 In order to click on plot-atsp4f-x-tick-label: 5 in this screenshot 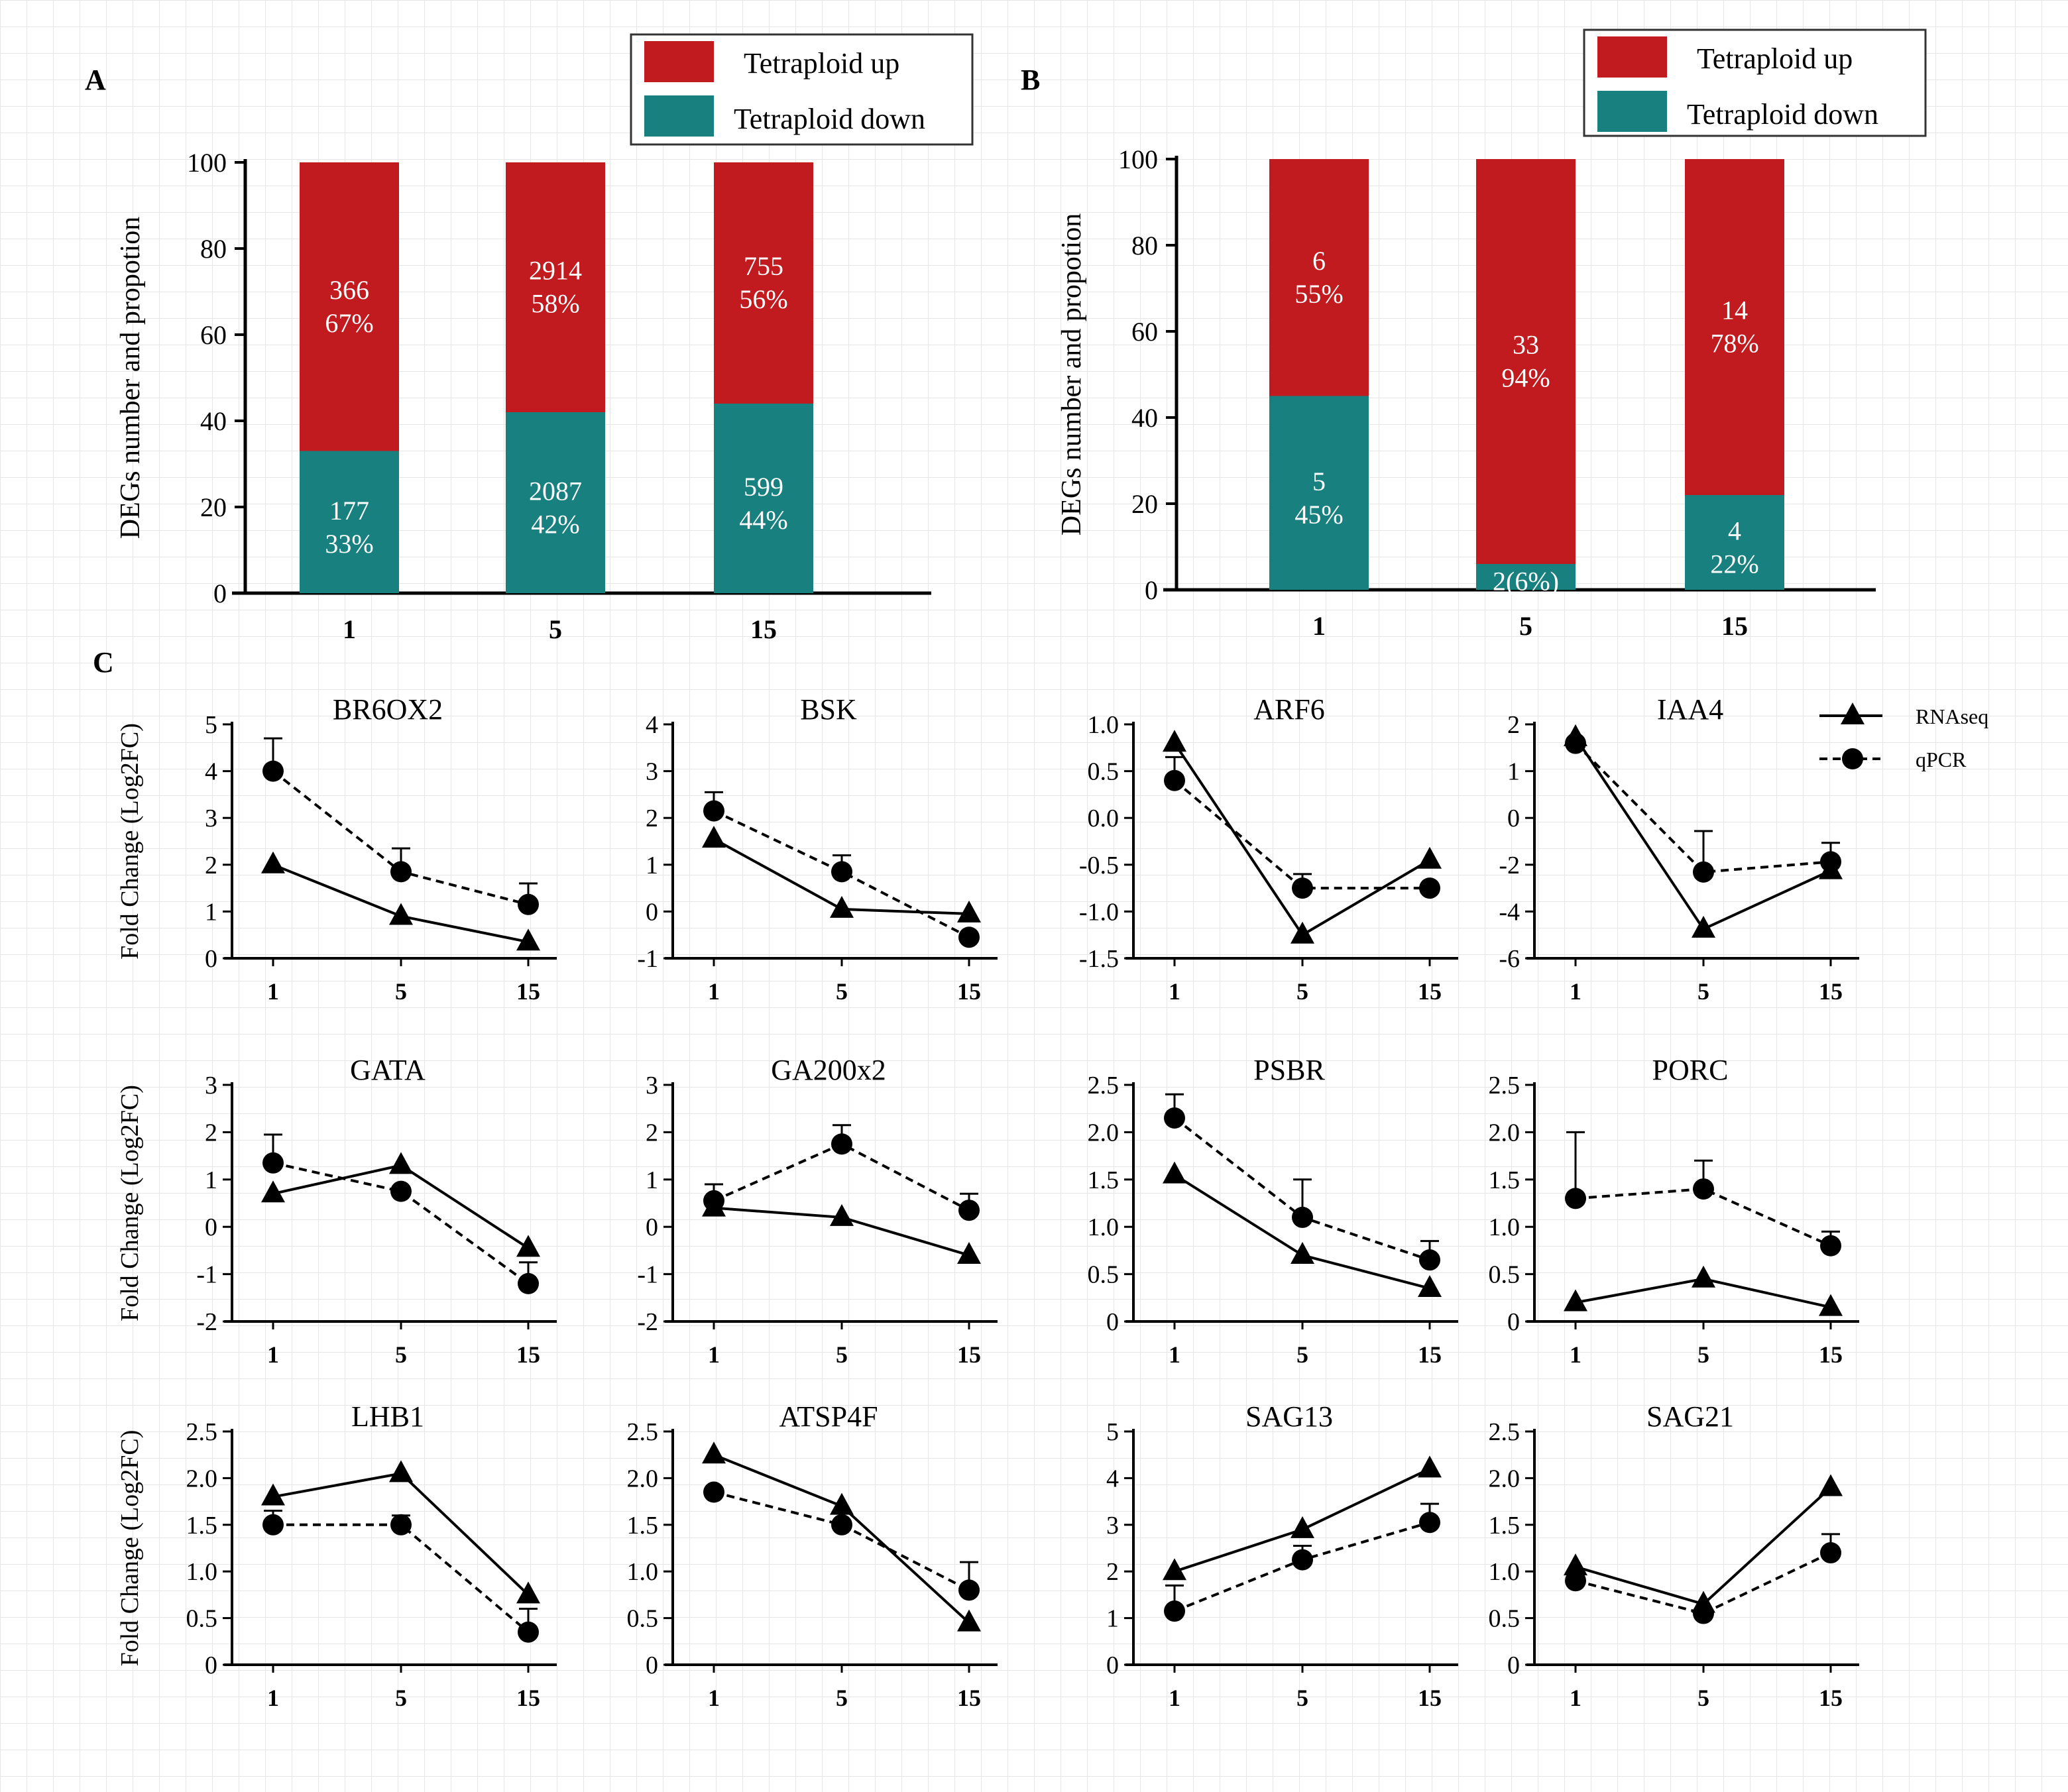, I will do `click(842, 1698)`.